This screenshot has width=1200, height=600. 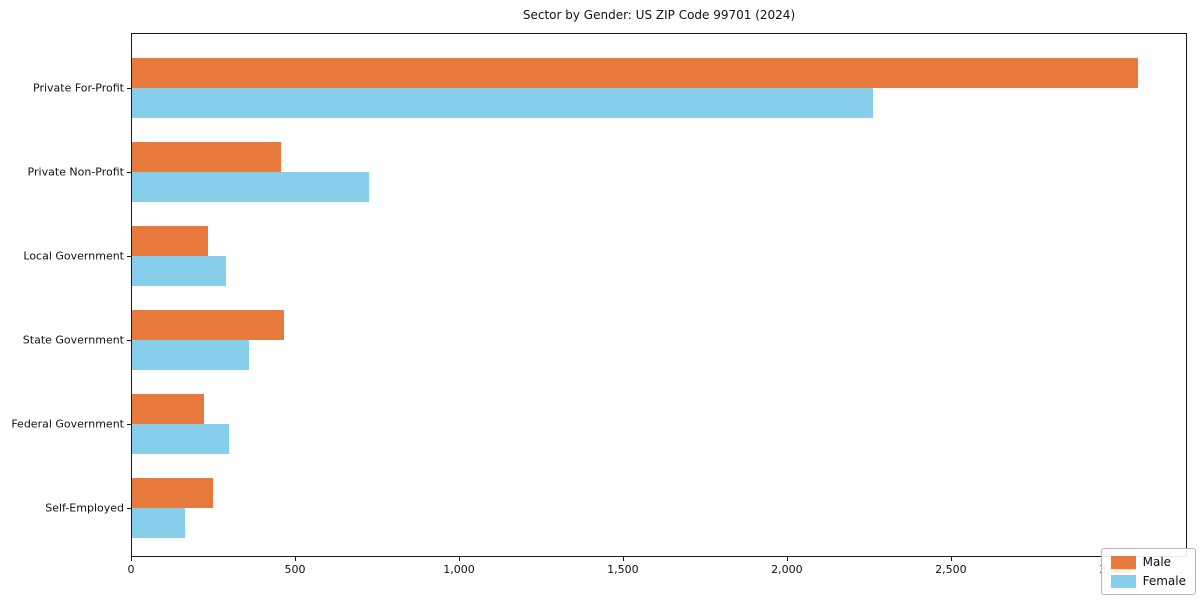 I want to click on legend-swatch-male, so click(x=1123, y=562).